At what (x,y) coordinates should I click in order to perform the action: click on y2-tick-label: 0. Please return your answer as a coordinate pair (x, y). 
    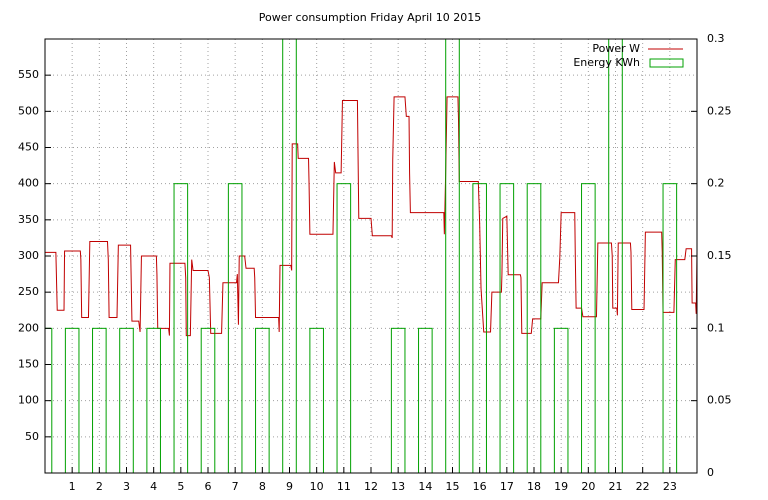
    Looking at the image, I should click on (710, 472).